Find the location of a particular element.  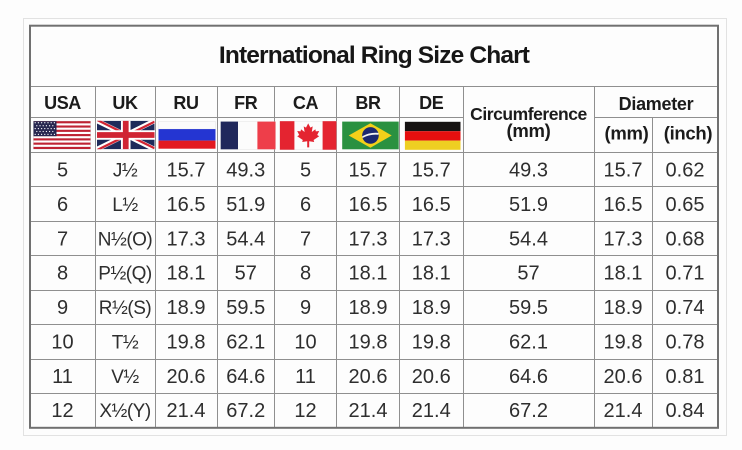

svg-text: 0.74 is located at coordinates (685, 308).